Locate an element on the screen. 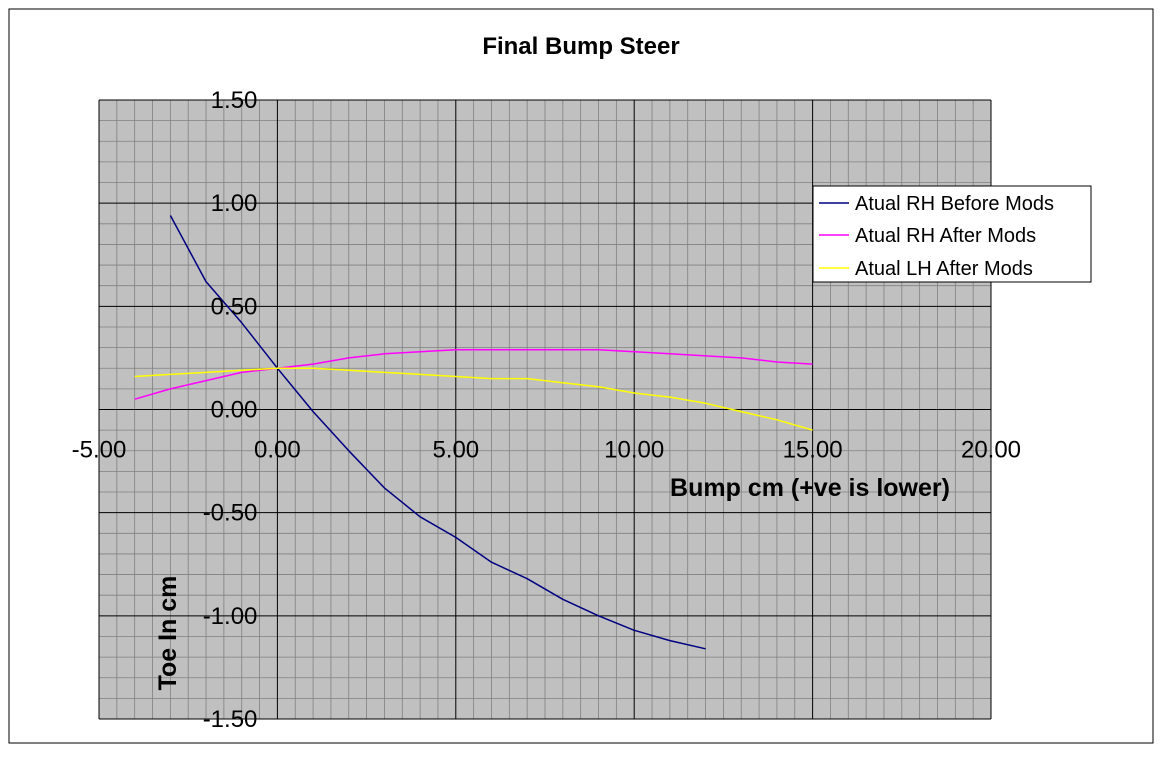  y-tick-label: 1.00 is located at coordinates (234, 203).